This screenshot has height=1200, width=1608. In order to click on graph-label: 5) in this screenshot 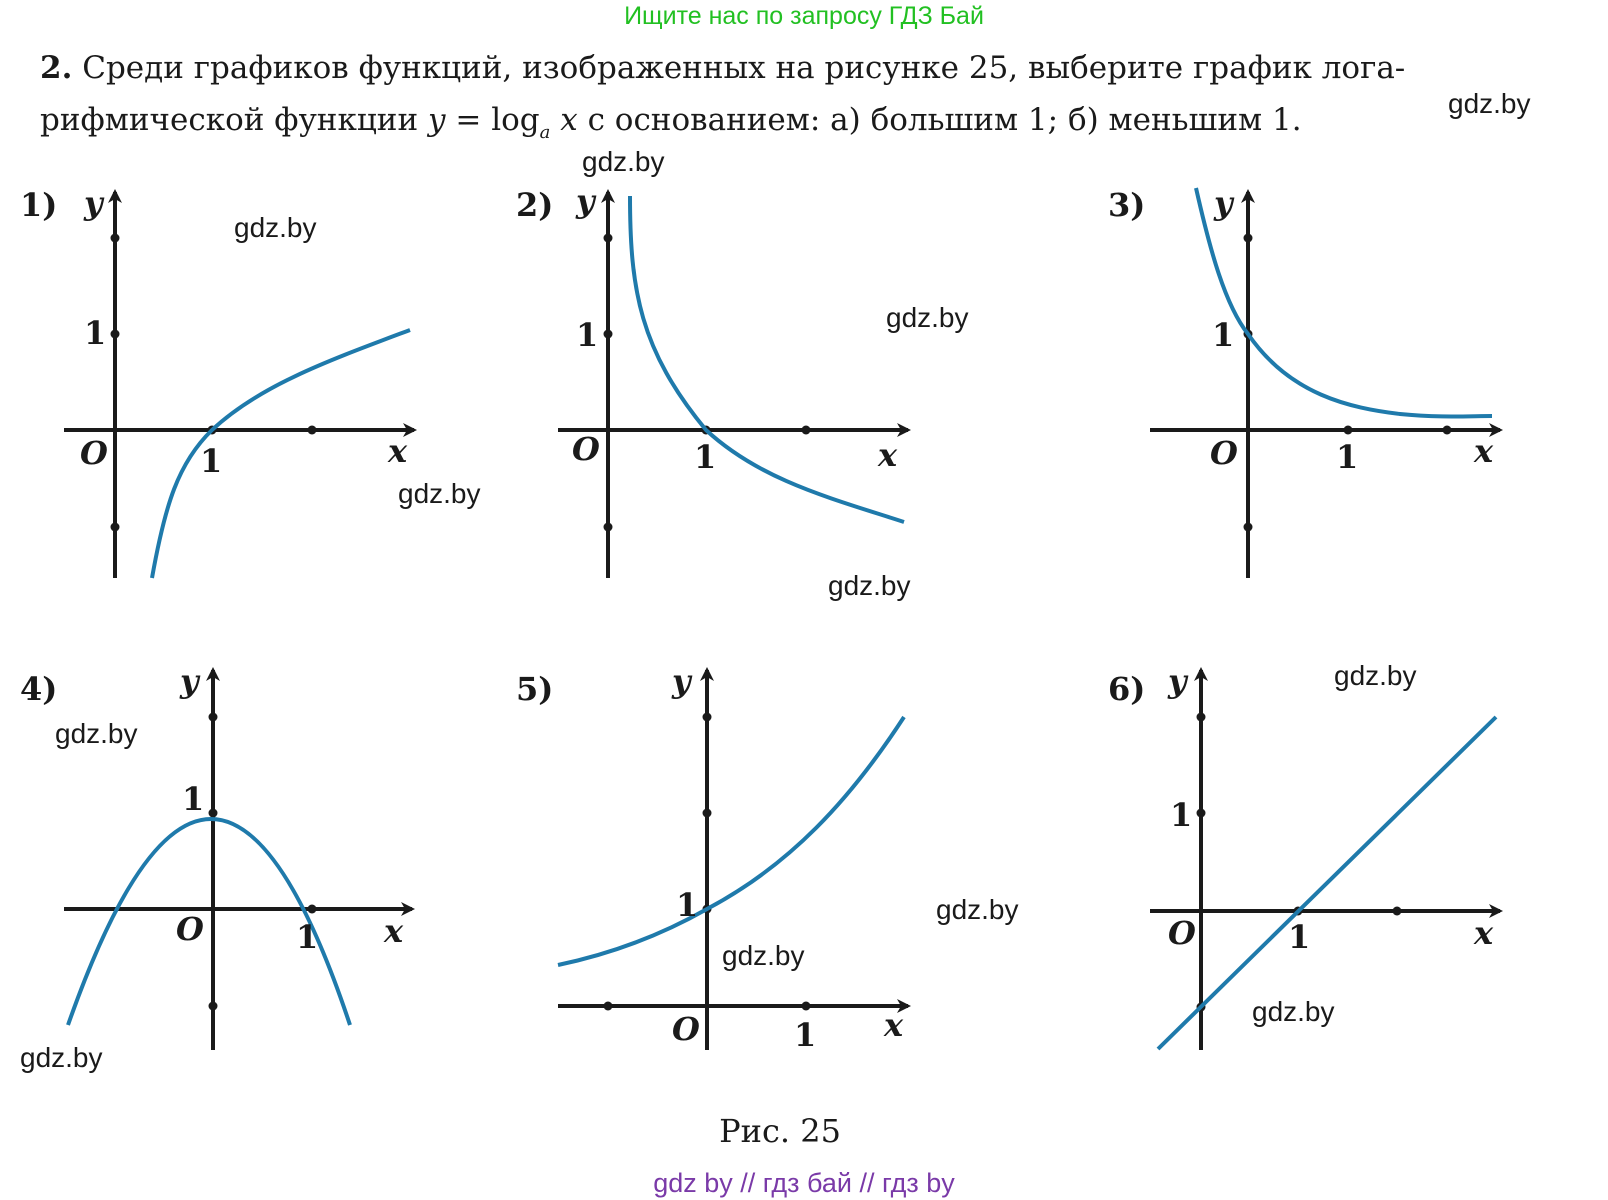, I will do `click(534, 689)`.